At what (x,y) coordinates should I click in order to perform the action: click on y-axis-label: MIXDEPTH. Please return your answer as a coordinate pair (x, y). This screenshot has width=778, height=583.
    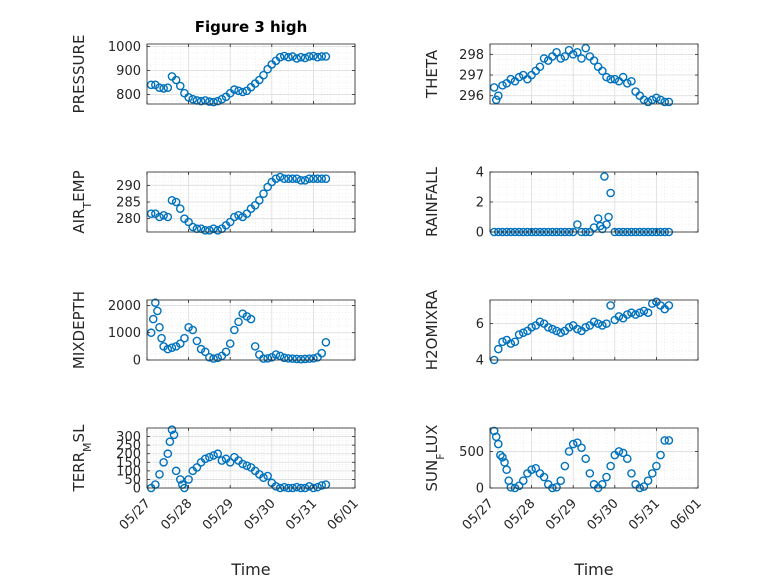
    Looking at the image, I should click on (79, 330).